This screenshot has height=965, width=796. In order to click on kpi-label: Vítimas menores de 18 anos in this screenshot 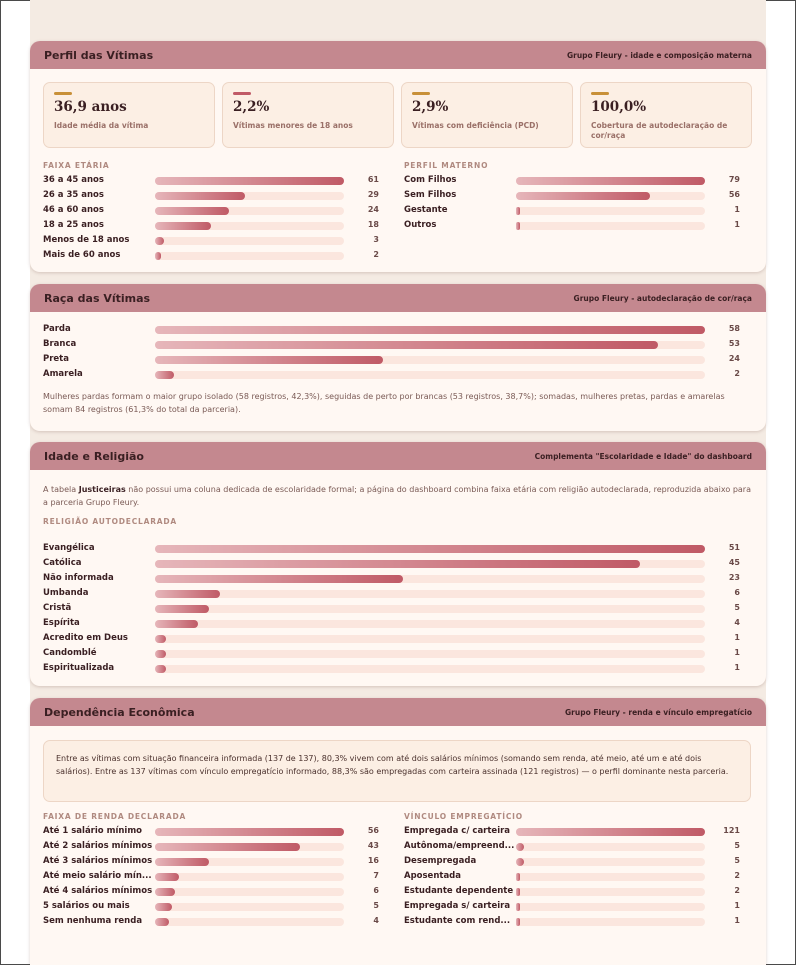, I will do `click(293, 125)`.